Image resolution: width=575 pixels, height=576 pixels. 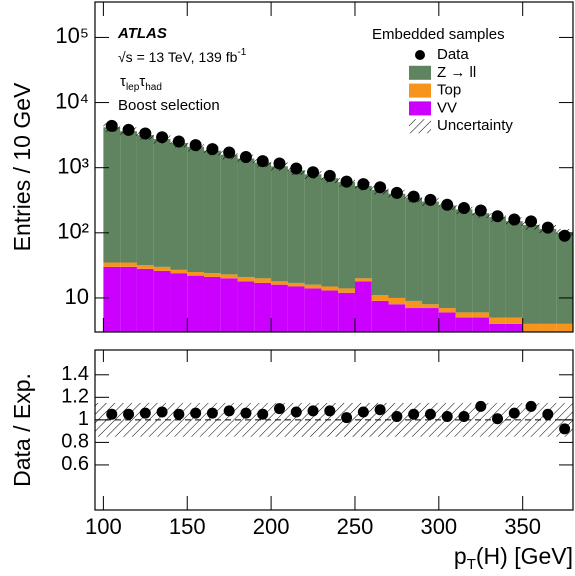 I want to click on x-tick-label: 250, so click(x=355, y=526).